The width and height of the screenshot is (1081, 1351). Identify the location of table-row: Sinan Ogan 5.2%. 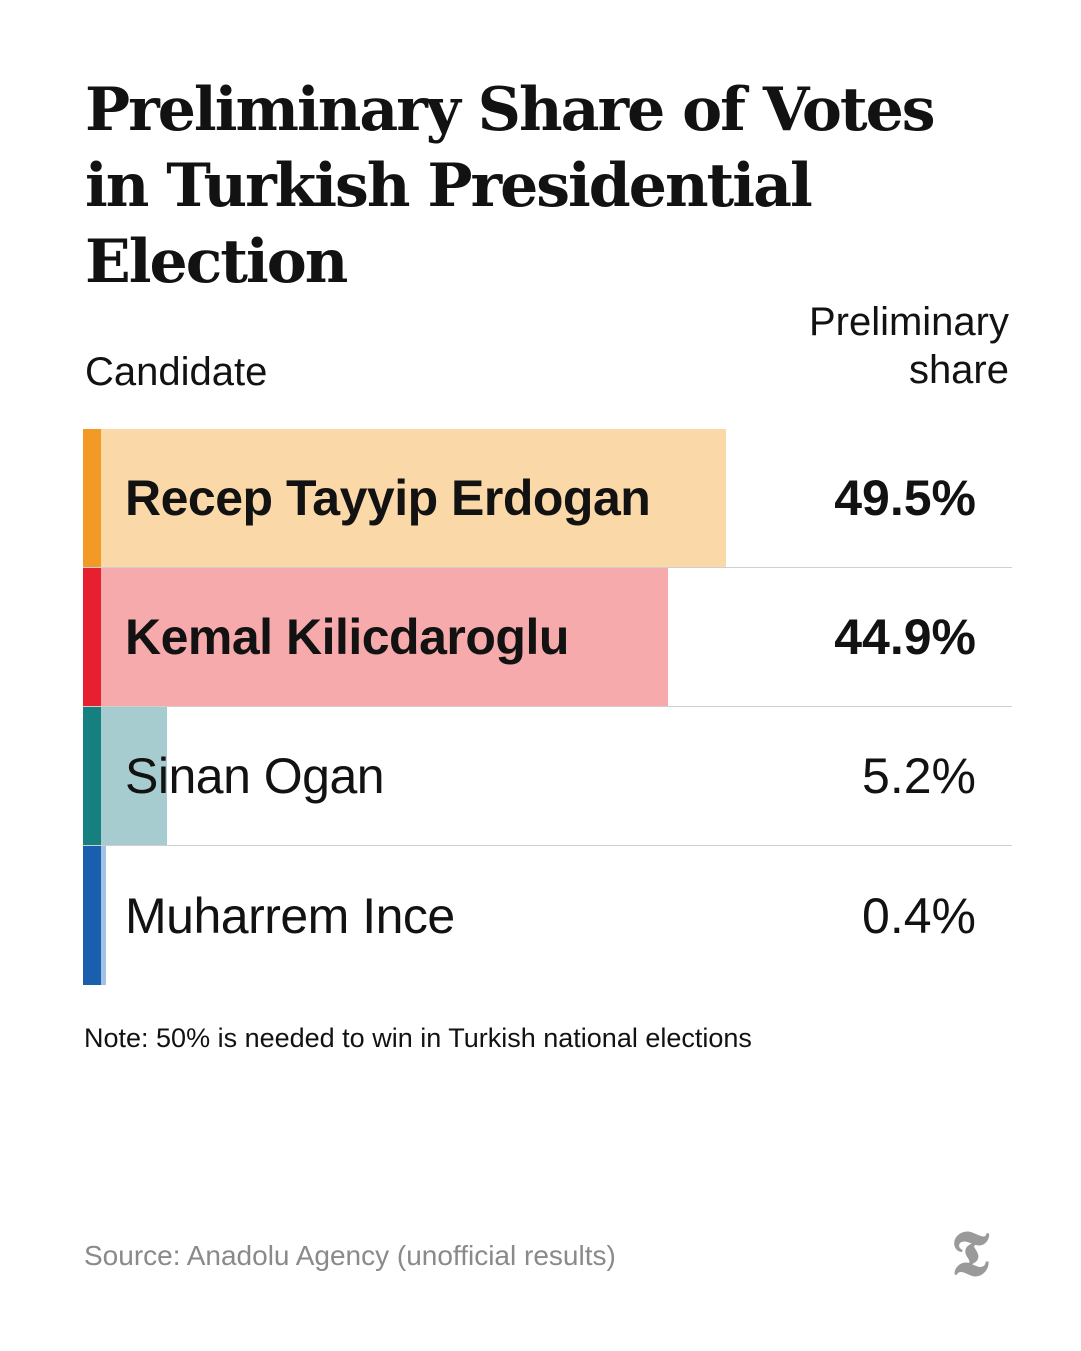
(547, 776).